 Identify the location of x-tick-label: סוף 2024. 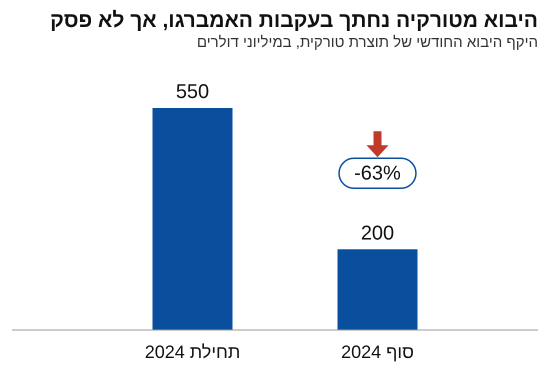
(377, 352).